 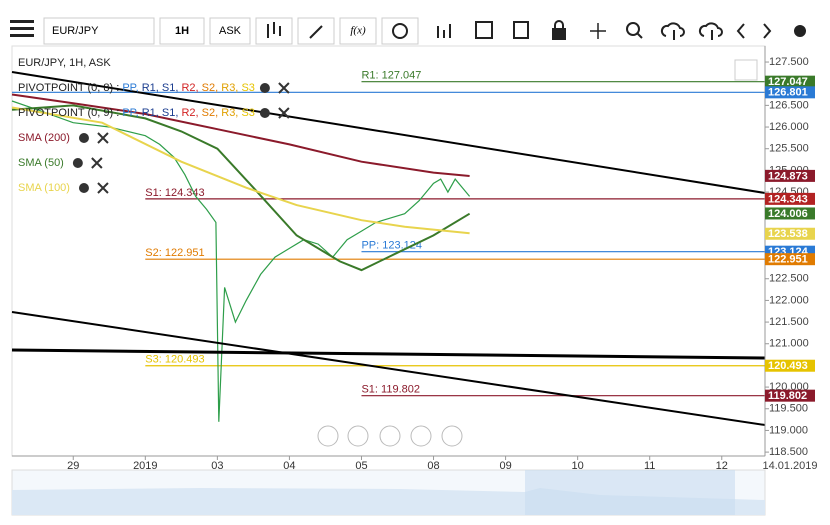 What do you see at coordinates (22, 28) in the screenshot?
I see `menu-button` at bounding box center [22, 28].